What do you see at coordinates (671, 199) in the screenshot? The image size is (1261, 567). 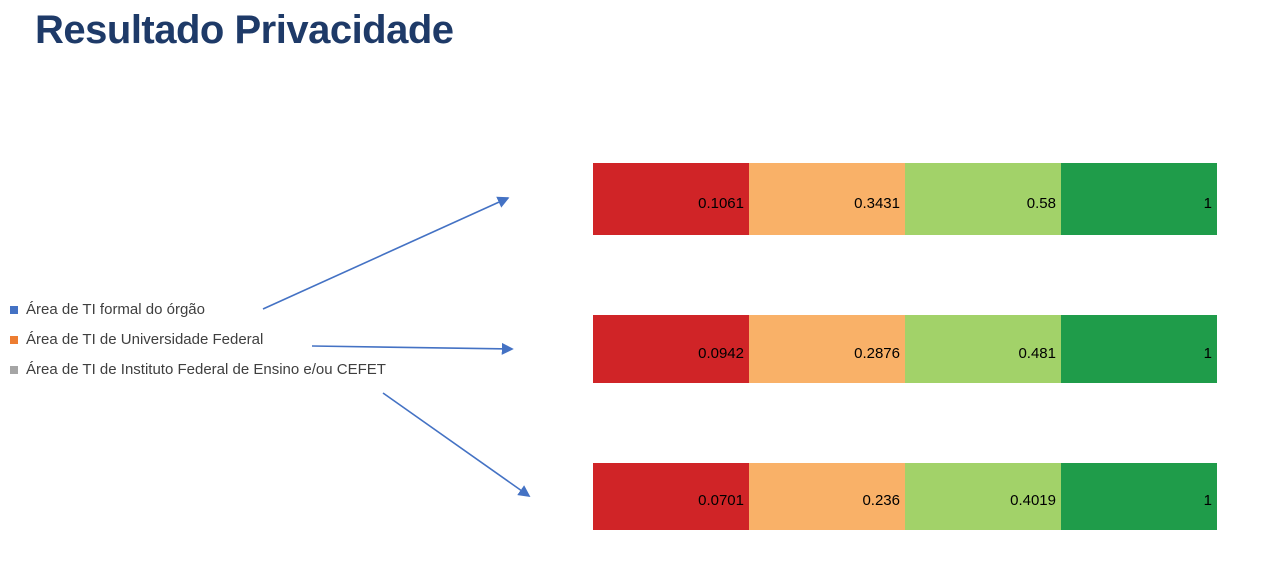 I see `bar1-segment-red: 0.1061` at bounding box center [671, 199].